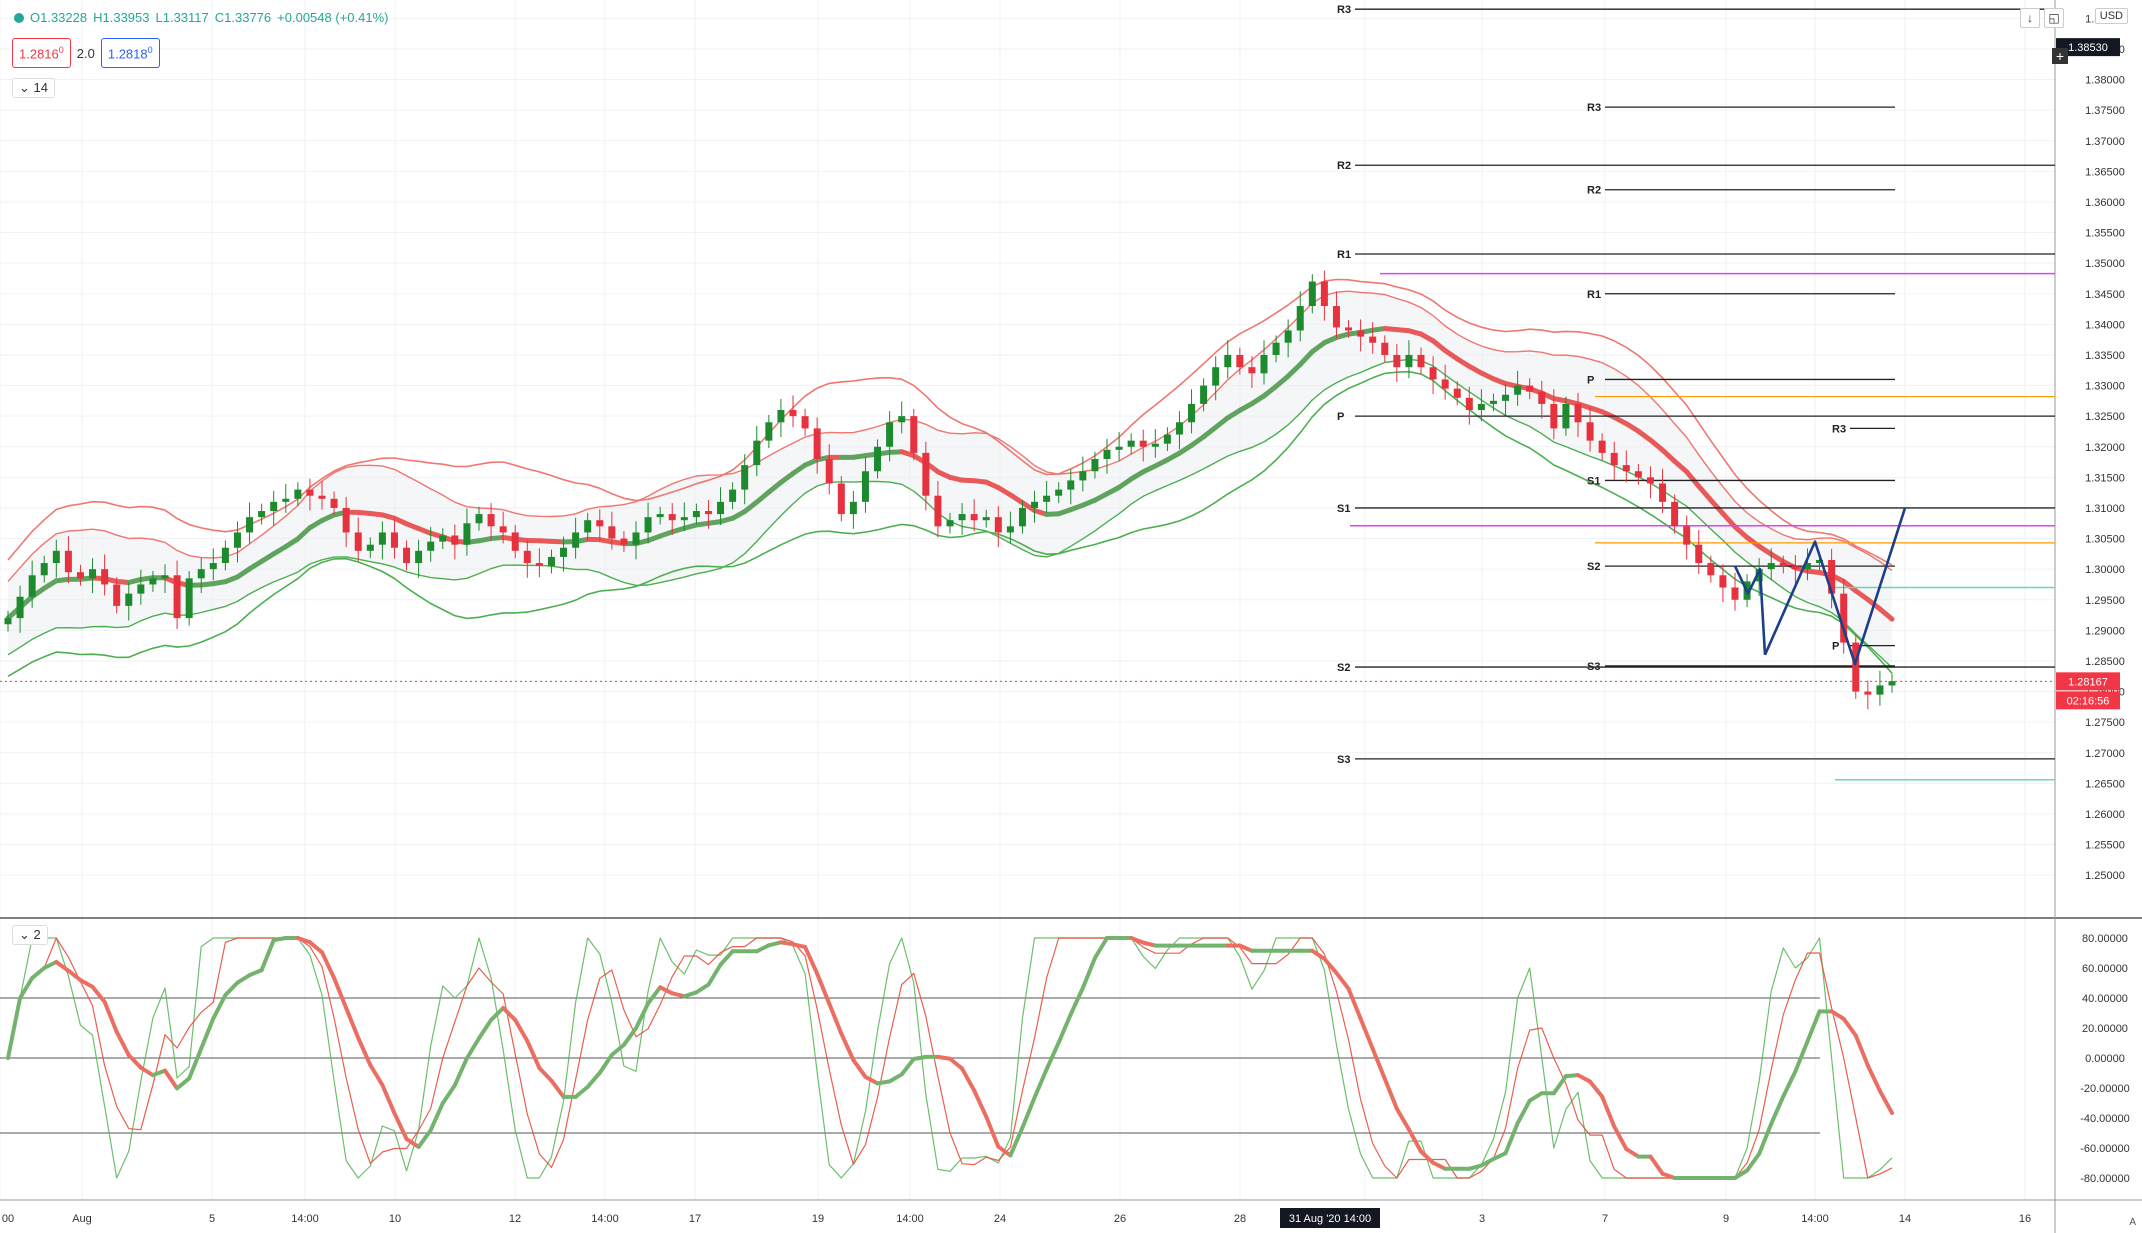 This screenshot has width=2142, height=1233. I want to click on price-tick-label: 1.25000, so click(2105, 876).